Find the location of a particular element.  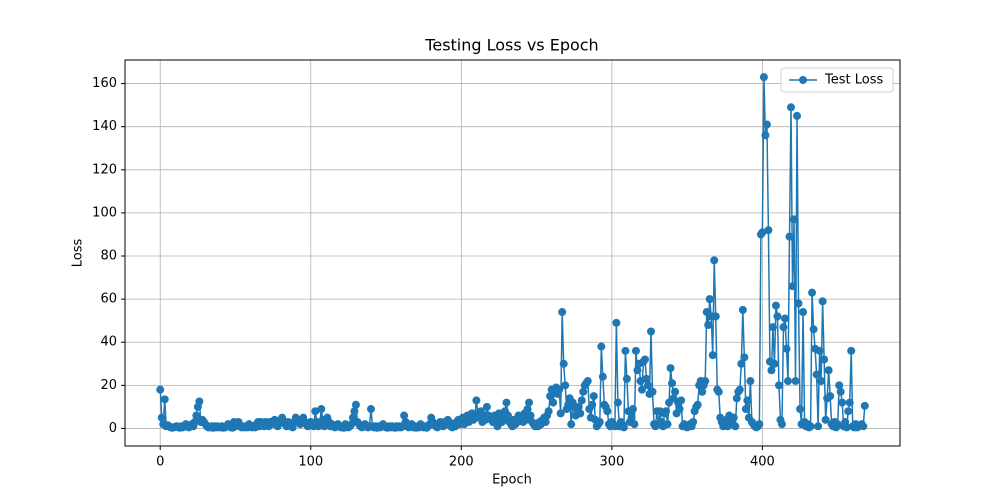

legend-box is located at coordinates (837, 80).